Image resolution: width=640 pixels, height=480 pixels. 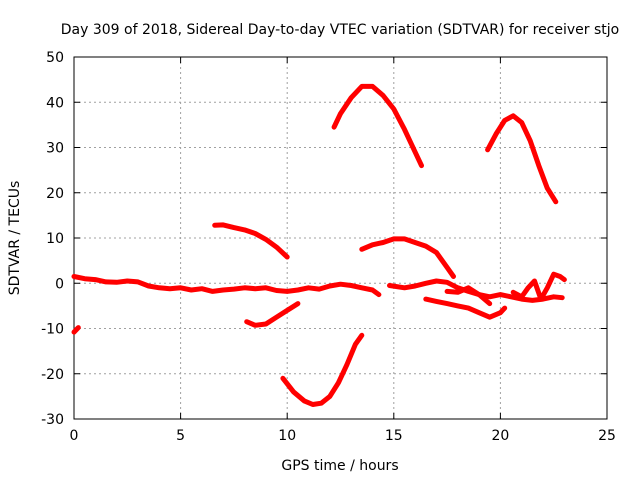 I want to click on y-tick-label: 10, so click(x=55, y=239).